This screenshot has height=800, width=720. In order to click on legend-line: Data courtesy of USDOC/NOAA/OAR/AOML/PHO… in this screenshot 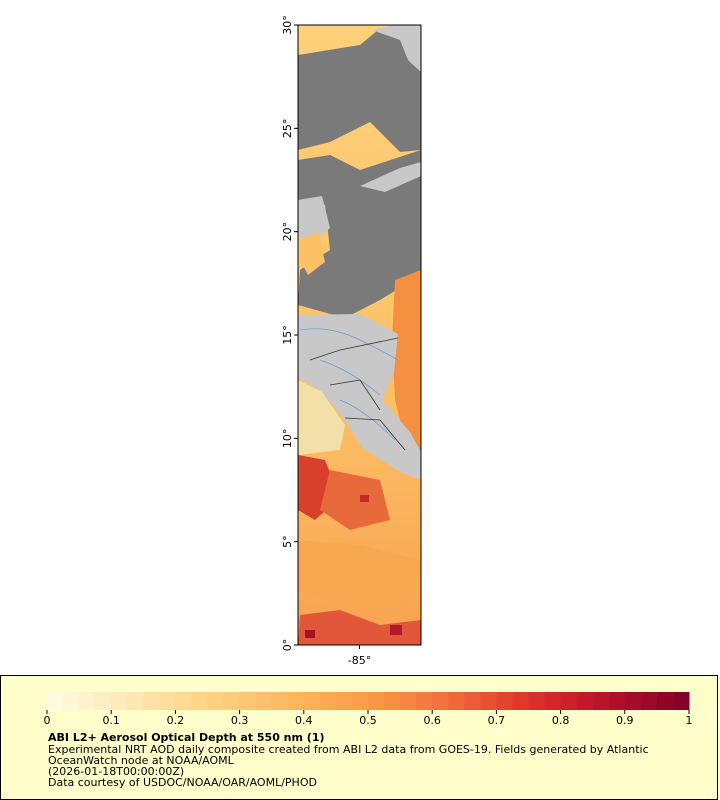, I will do `click(182, 782)`.